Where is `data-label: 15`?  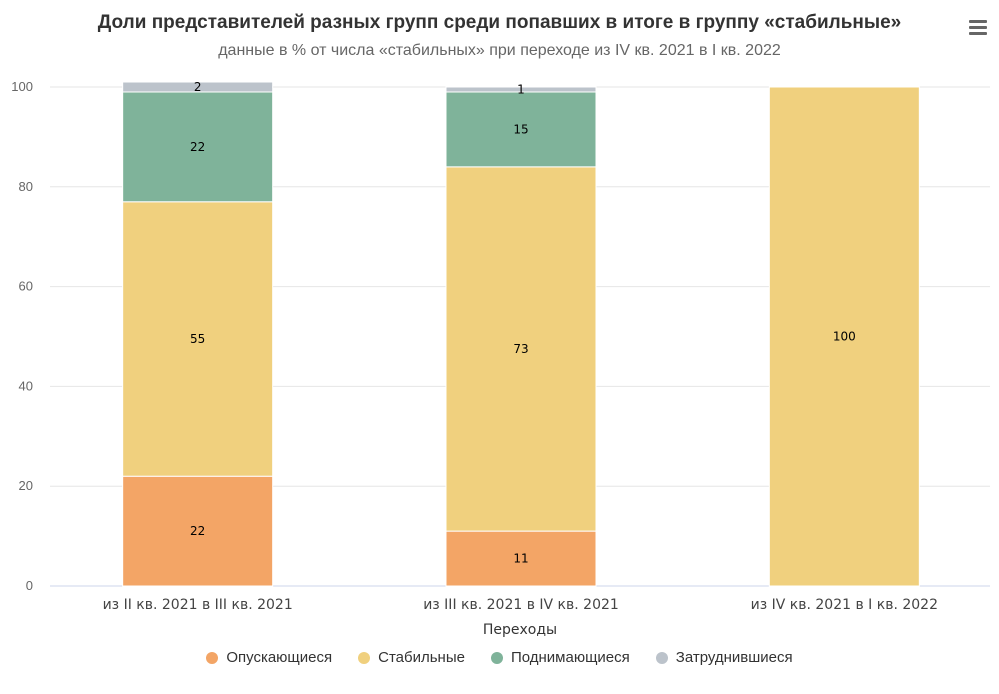 data-label: 15 is located at coordinates (520, 129).